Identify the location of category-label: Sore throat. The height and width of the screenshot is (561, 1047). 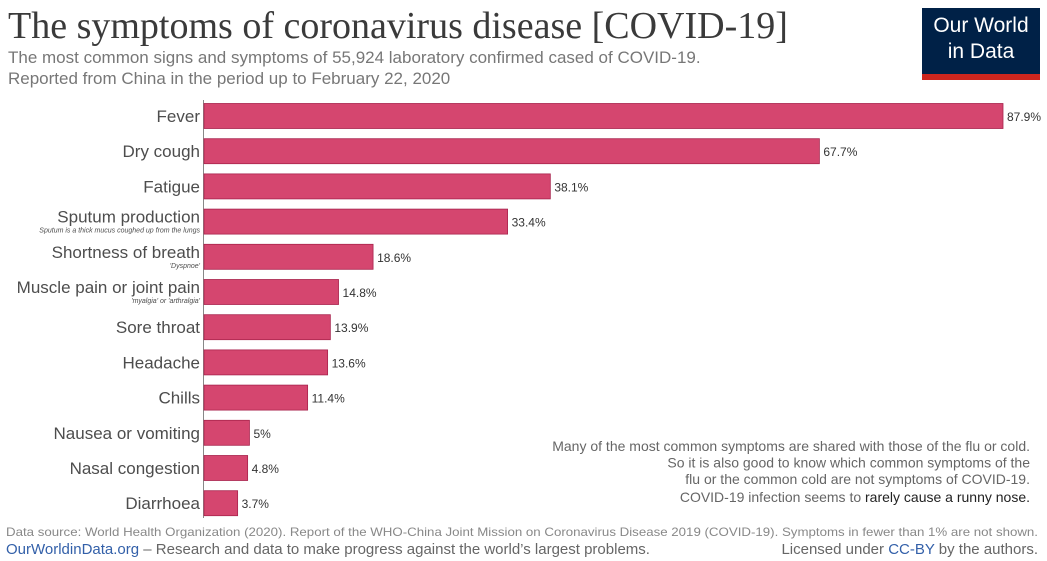
(158, 327).